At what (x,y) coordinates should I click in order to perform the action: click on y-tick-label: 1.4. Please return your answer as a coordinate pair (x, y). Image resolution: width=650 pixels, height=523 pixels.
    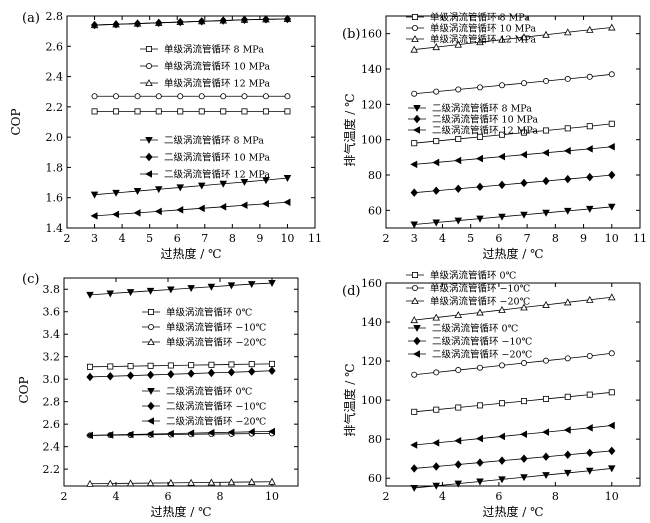
    Looking at the image, I should click on (55, 228).